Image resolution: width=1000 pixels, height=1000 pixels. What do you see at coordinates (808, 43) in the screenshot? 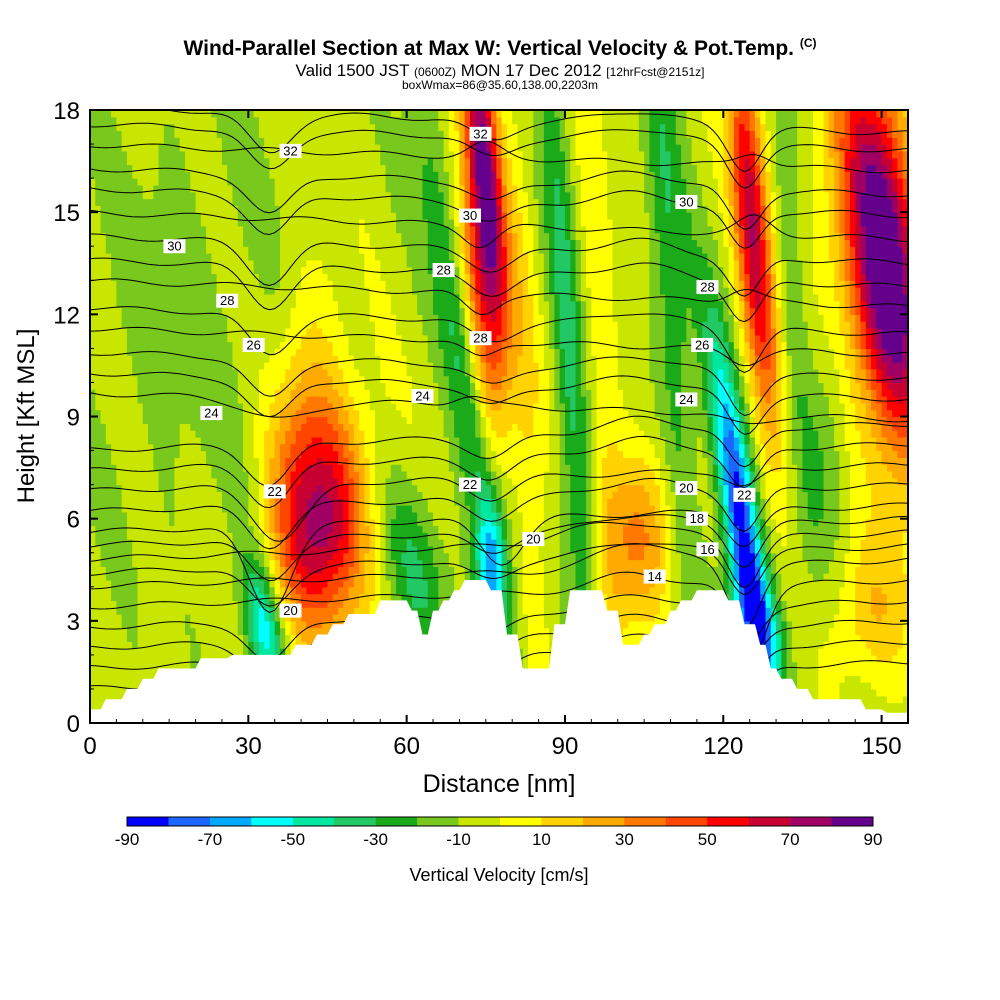
I see `copyright-mark: (C)` at bounding box center [808, 43].